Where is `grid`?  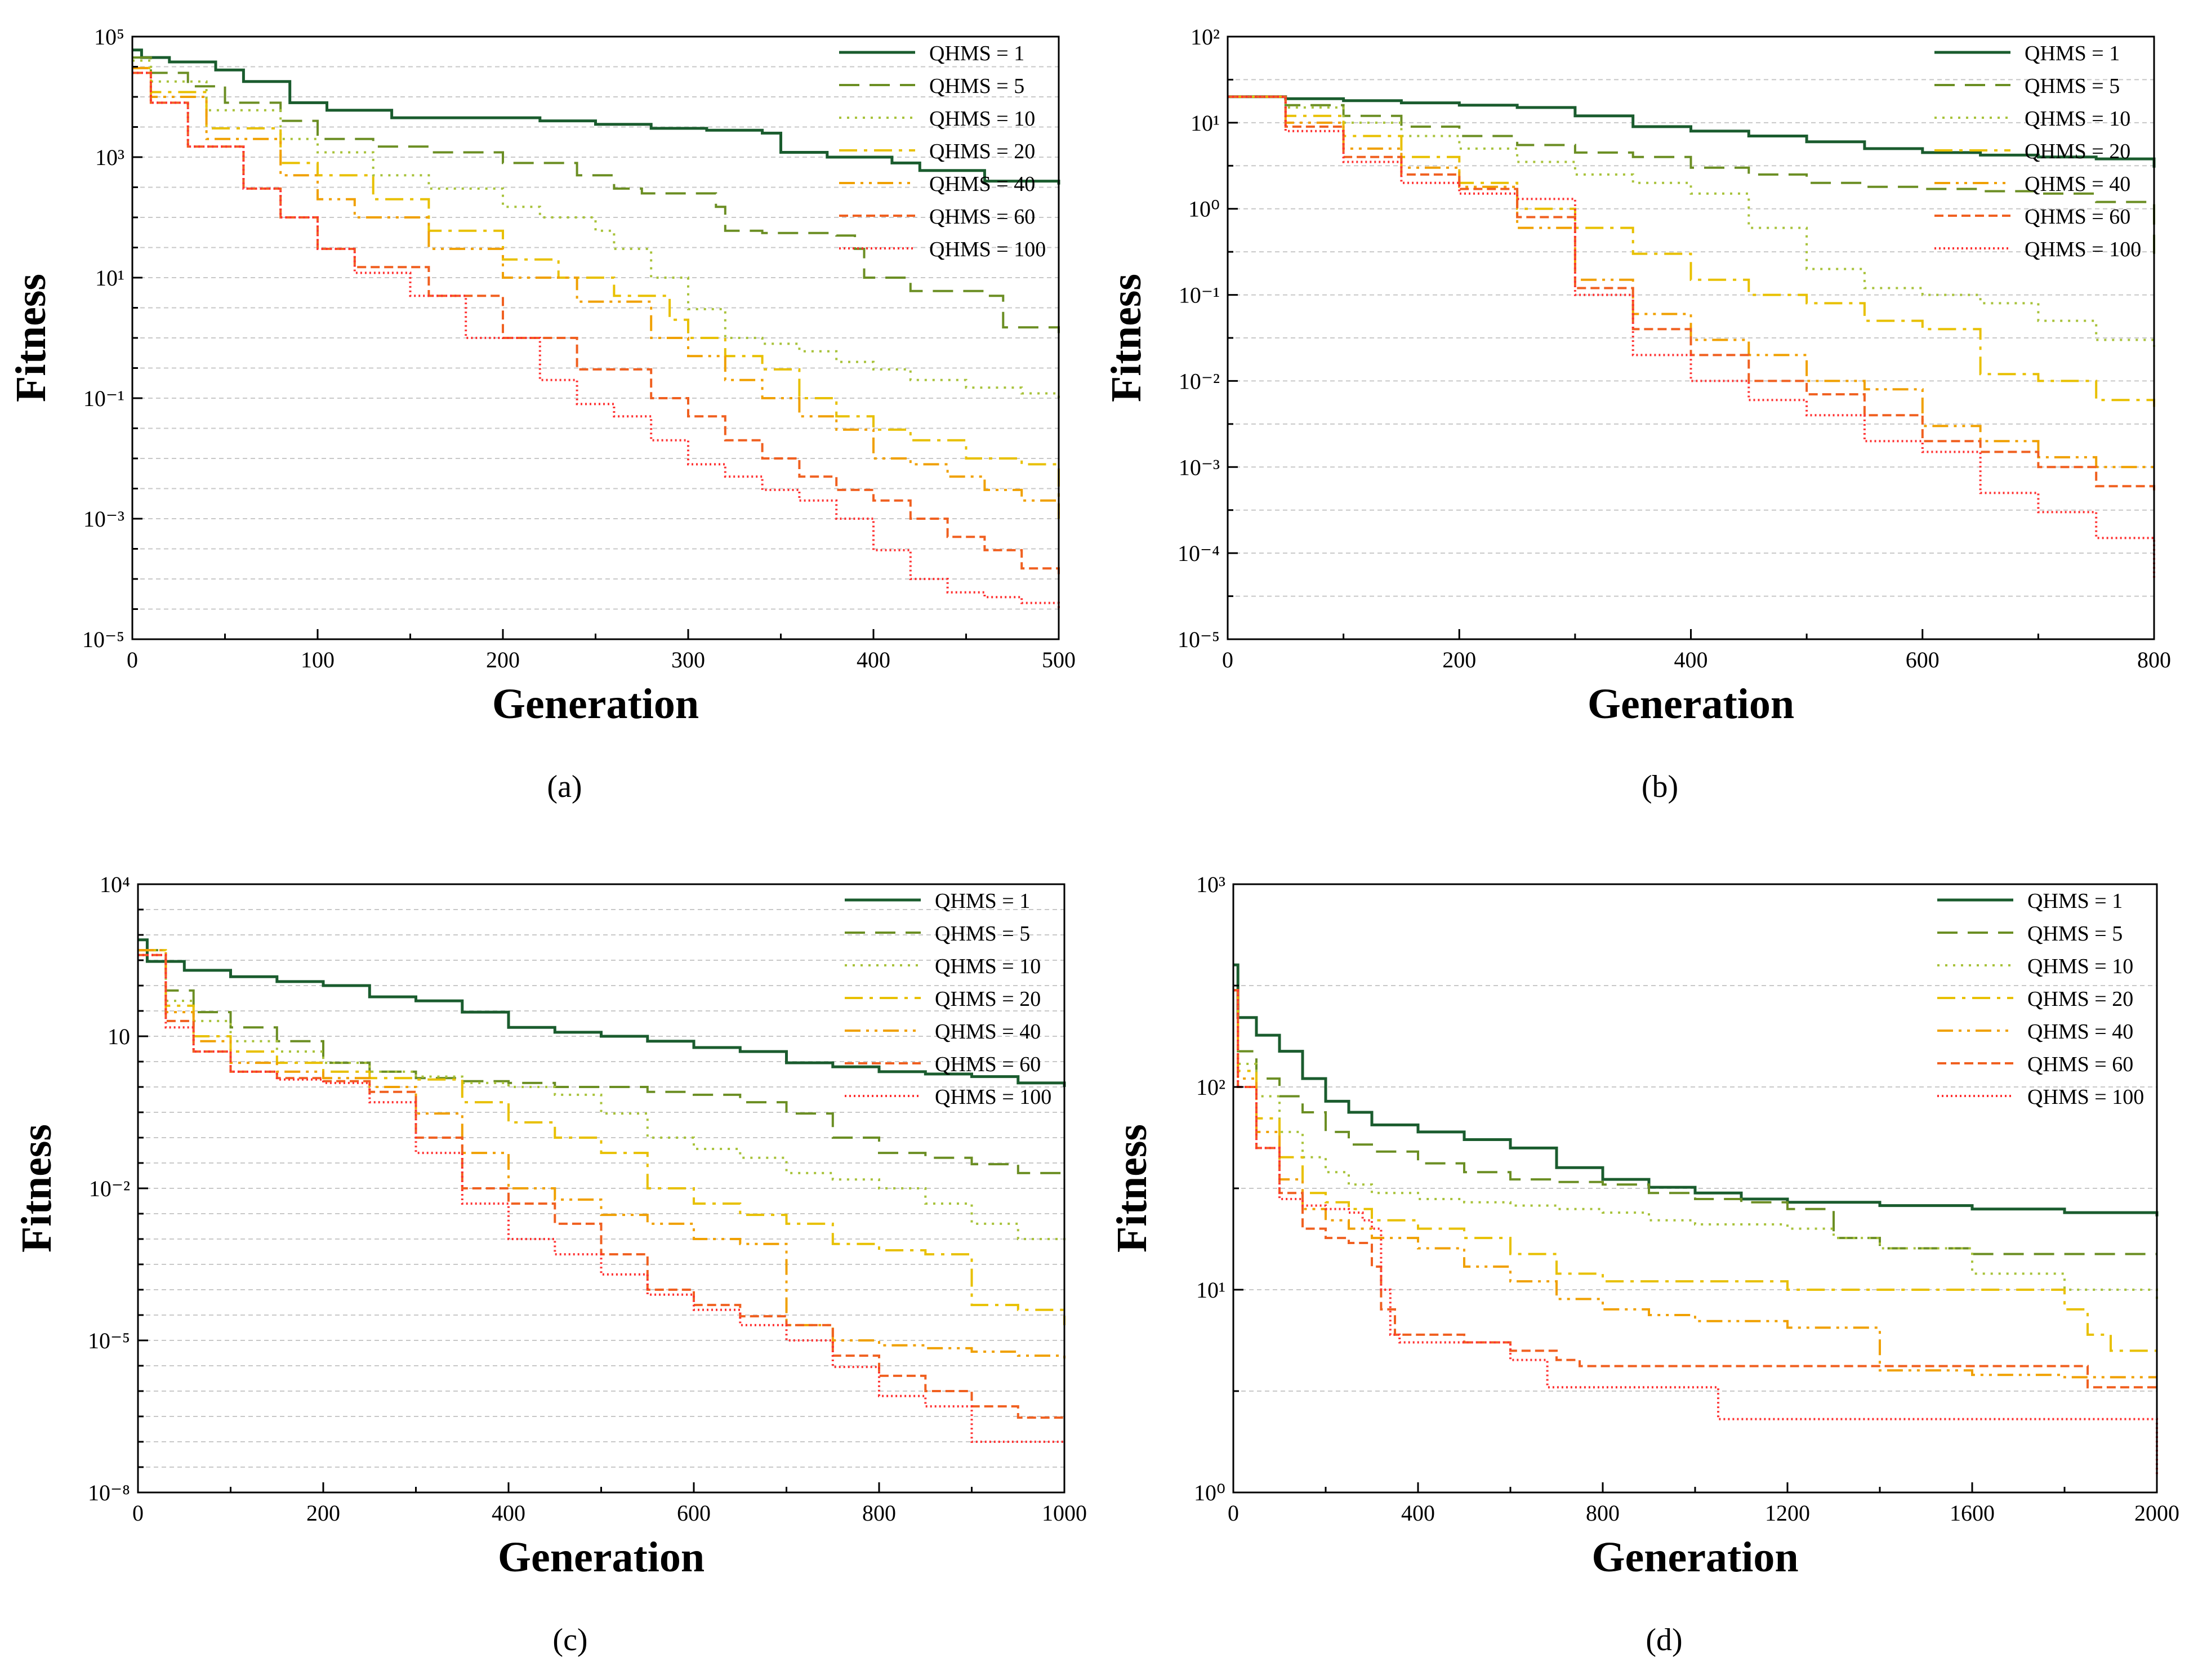 grid is located at coordinates (595, 338).